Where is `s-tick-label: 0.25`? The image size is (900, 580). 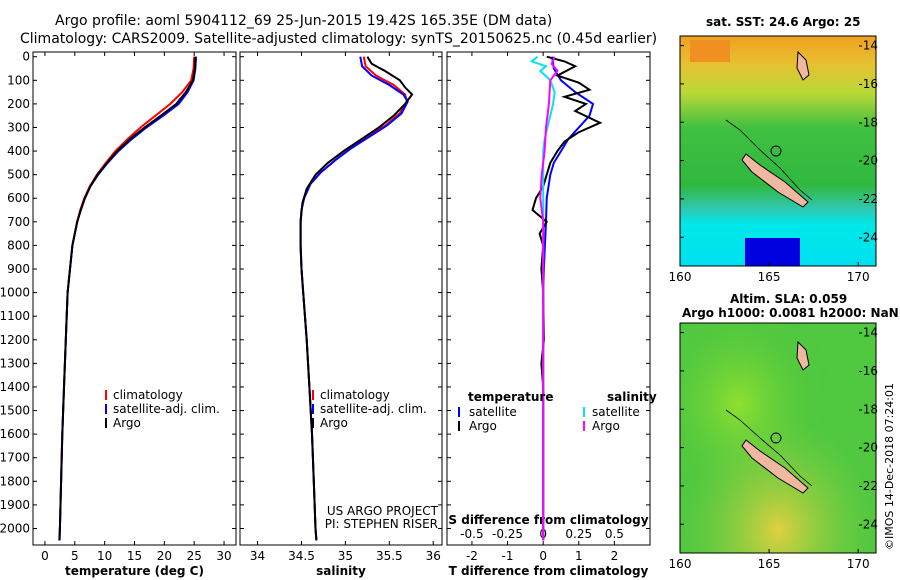
s-tick-label: 0.25 is located at coordinates (578, 534).